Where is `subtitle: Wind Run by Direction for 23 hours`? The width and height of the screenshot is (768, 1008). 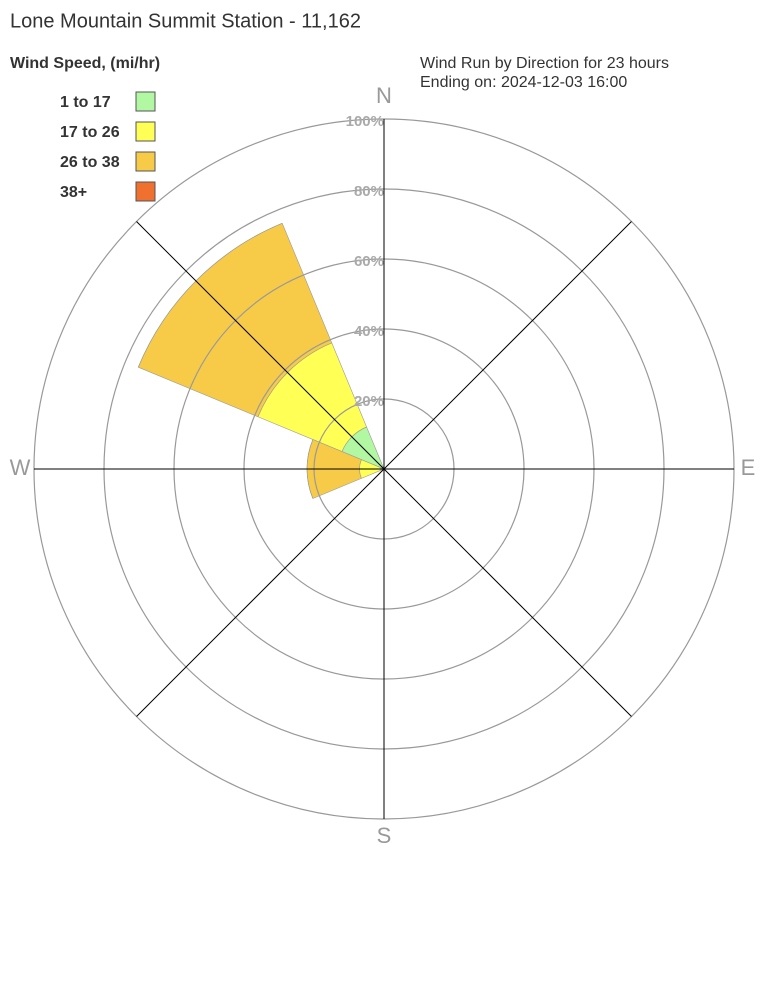
subtitle: Wind Run by Direction for 23 hours is located at coordinates (544, 63).